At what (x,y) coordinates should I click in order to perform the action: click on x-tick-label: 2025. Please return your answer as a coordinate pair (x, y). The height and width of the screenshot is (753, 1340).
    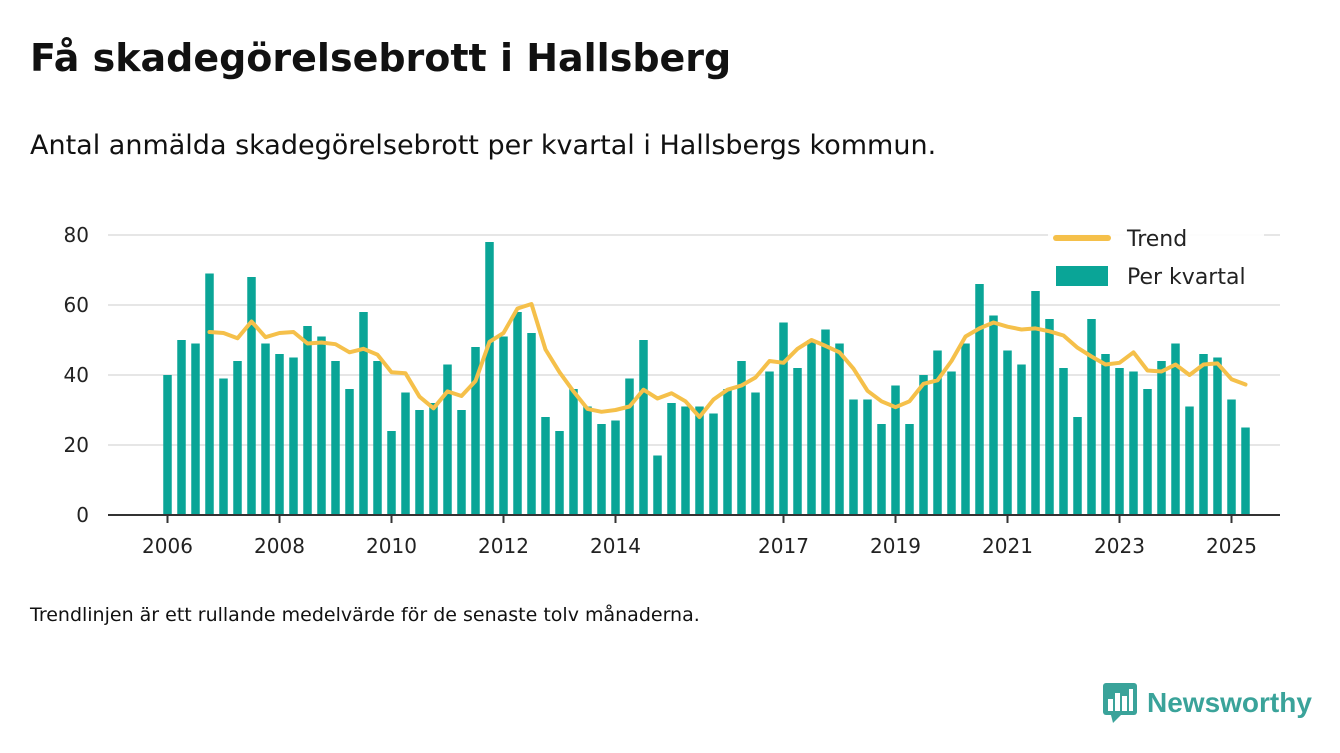
    Looking at the image, I should click on (1231, 546).